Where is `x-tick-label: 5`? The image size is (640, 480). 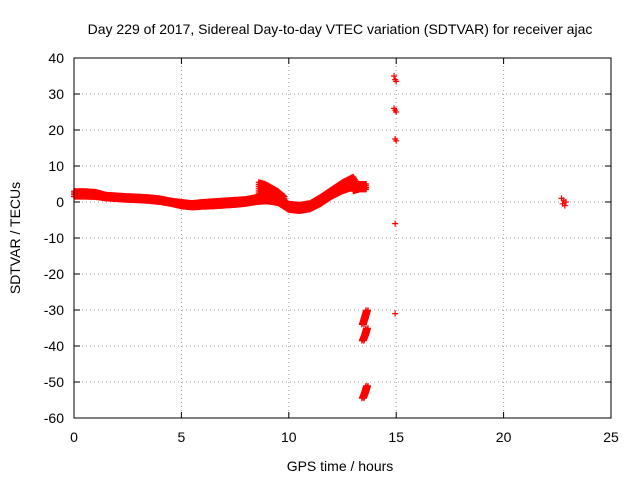 x-tick-label: 5 is located at coordinates (182, 437).